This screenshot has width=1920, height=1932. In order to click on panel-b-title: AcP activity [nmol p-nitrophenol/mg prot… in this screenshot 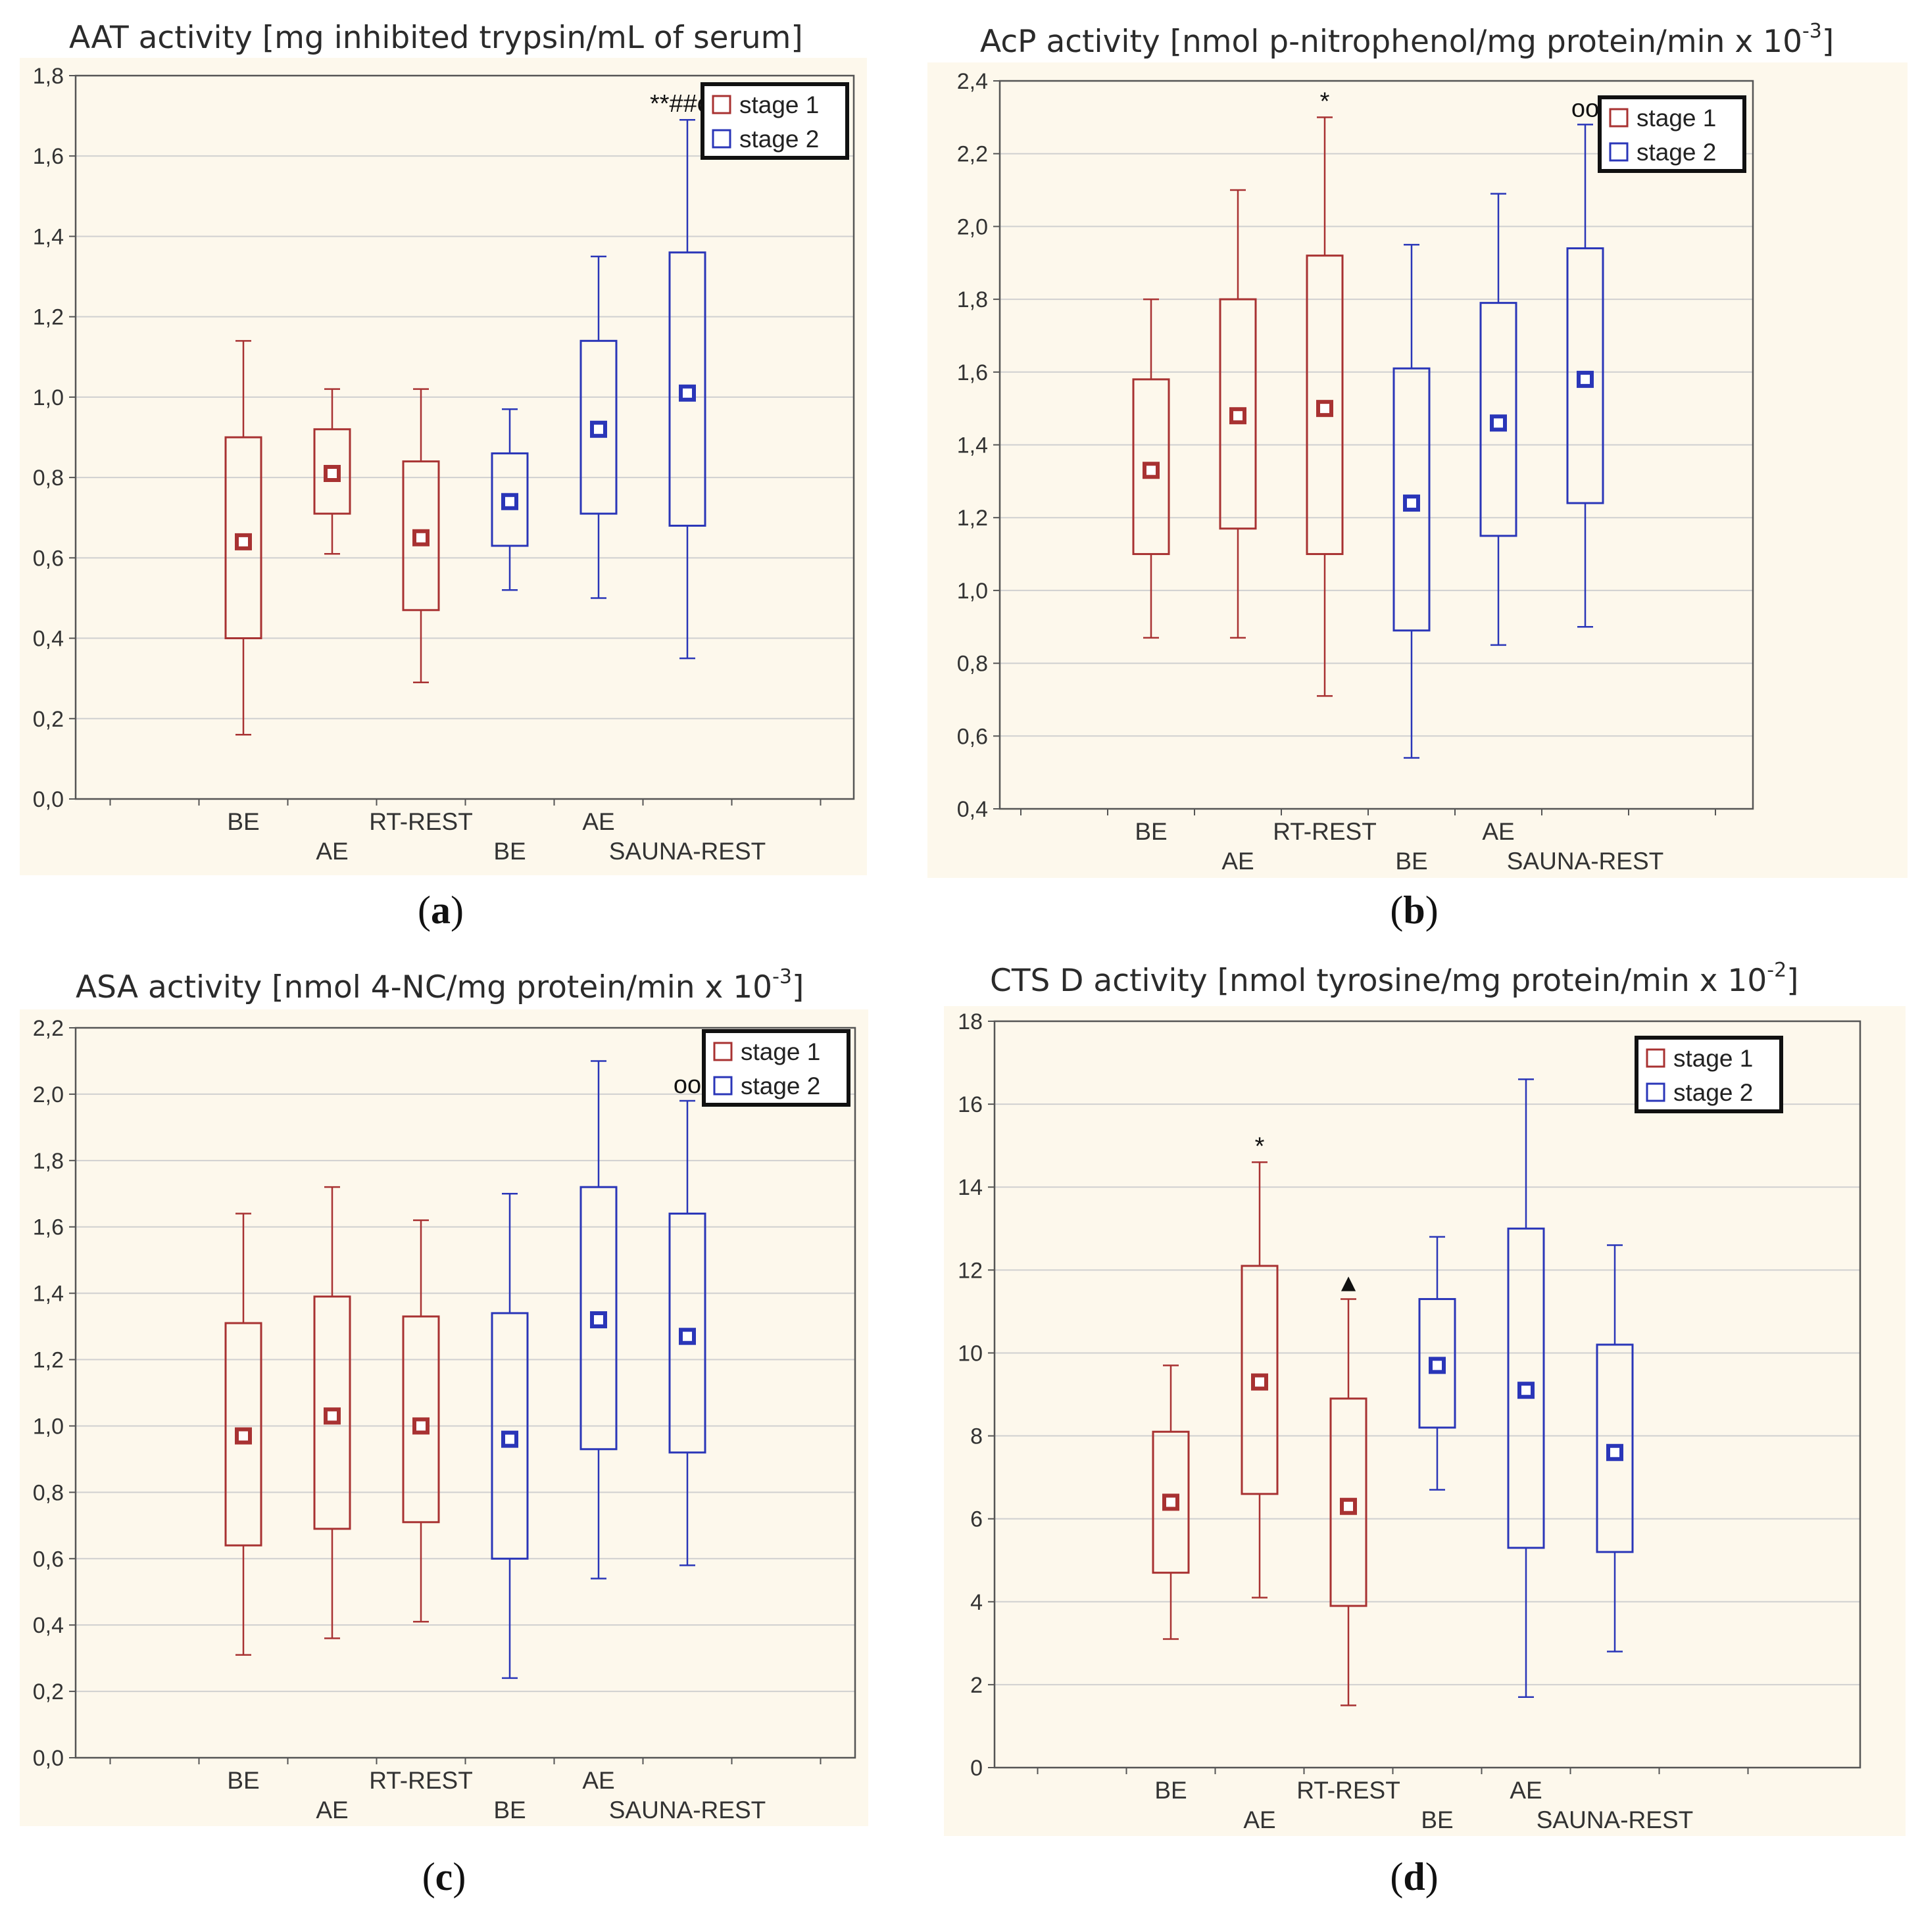, I will do `click(1407, 40)`.